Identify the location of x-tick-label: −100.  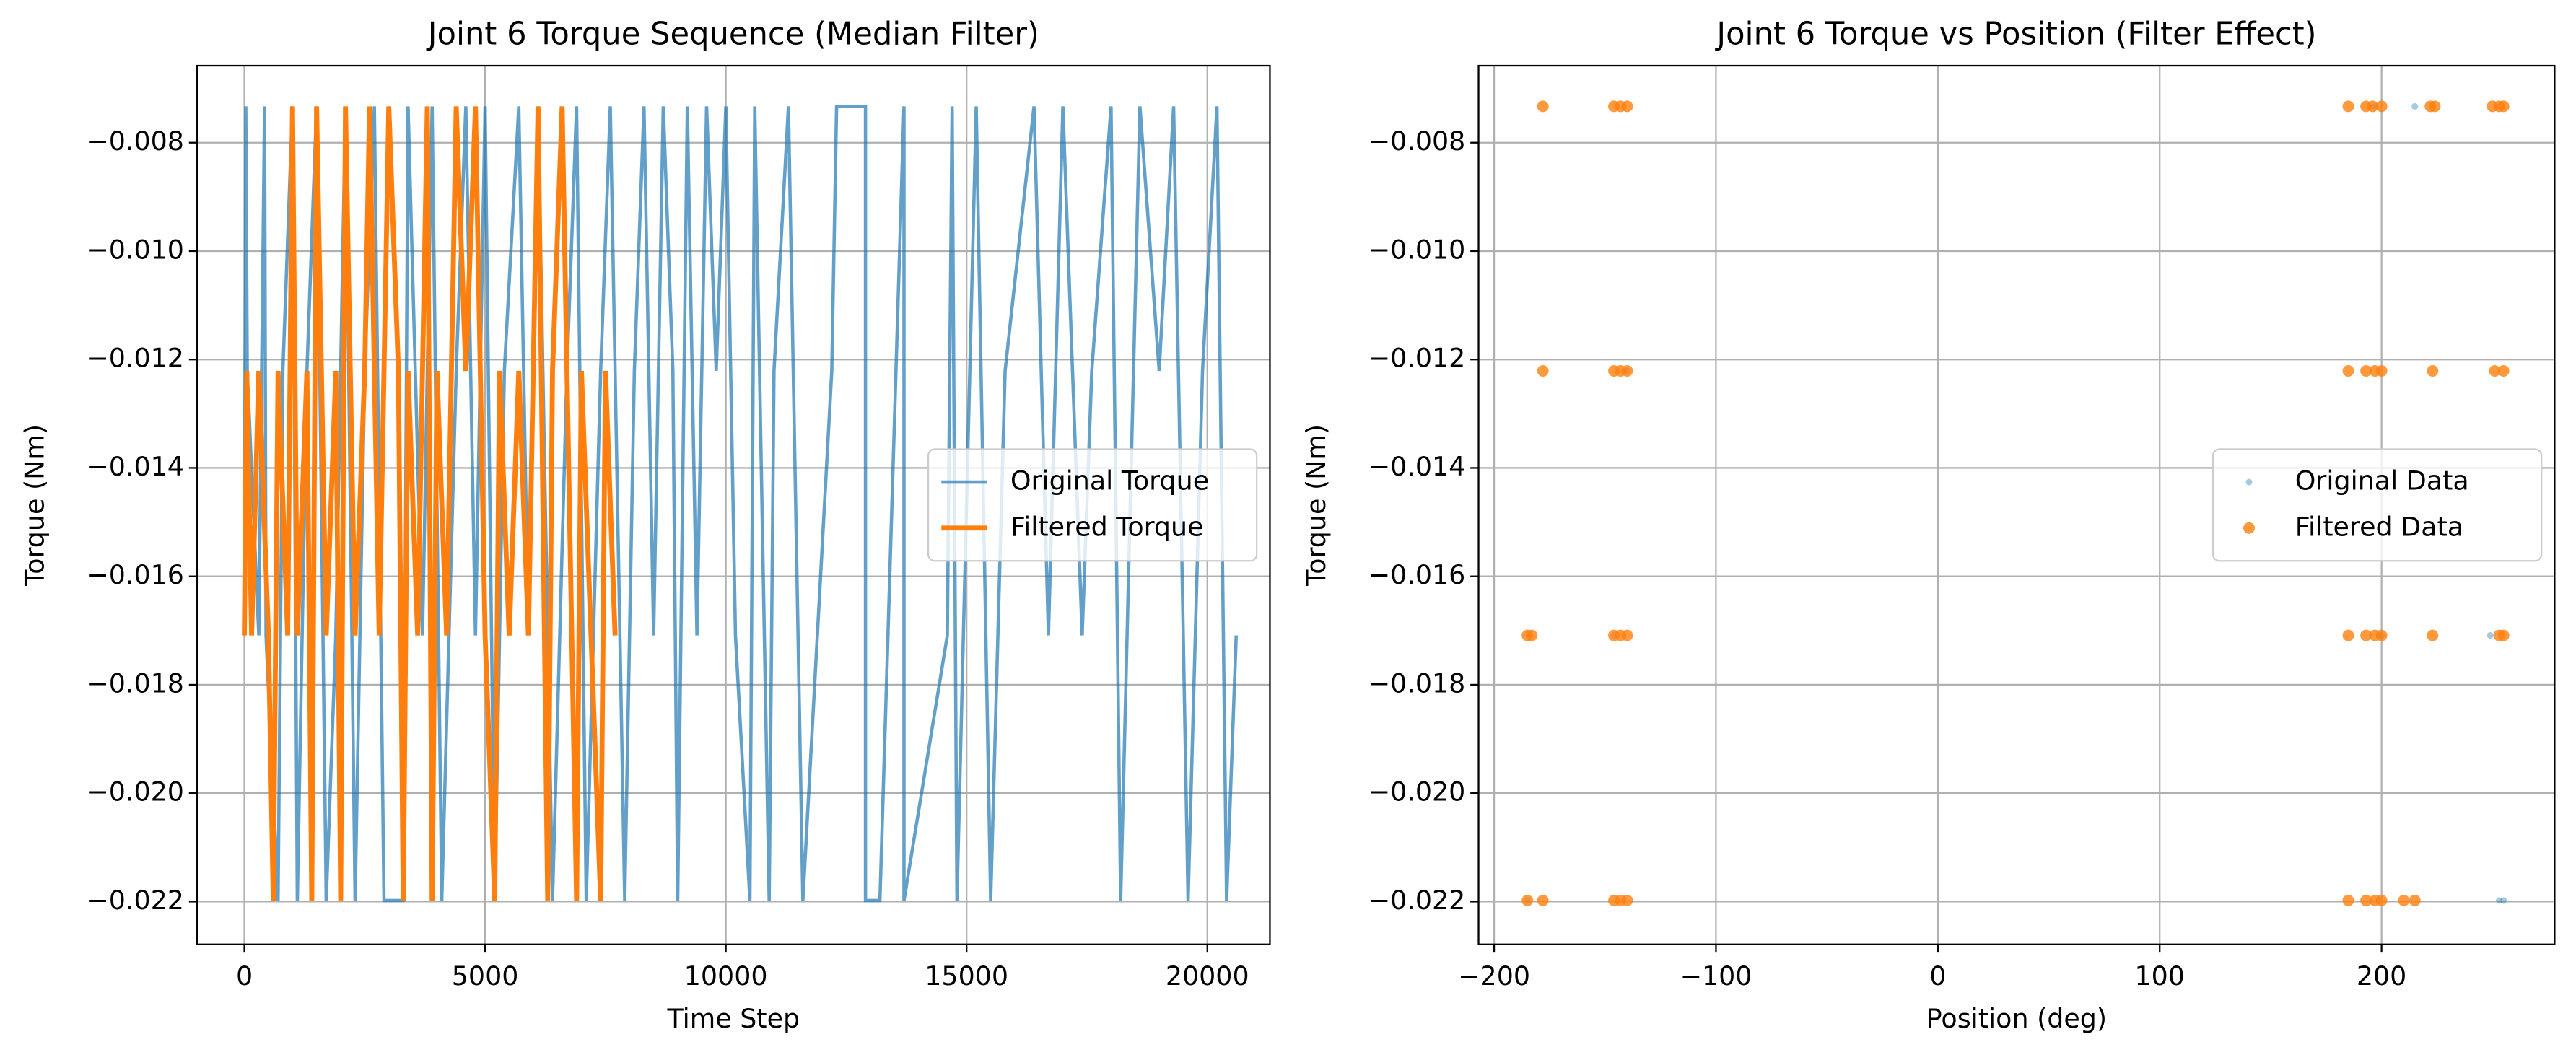
(1716, 975).